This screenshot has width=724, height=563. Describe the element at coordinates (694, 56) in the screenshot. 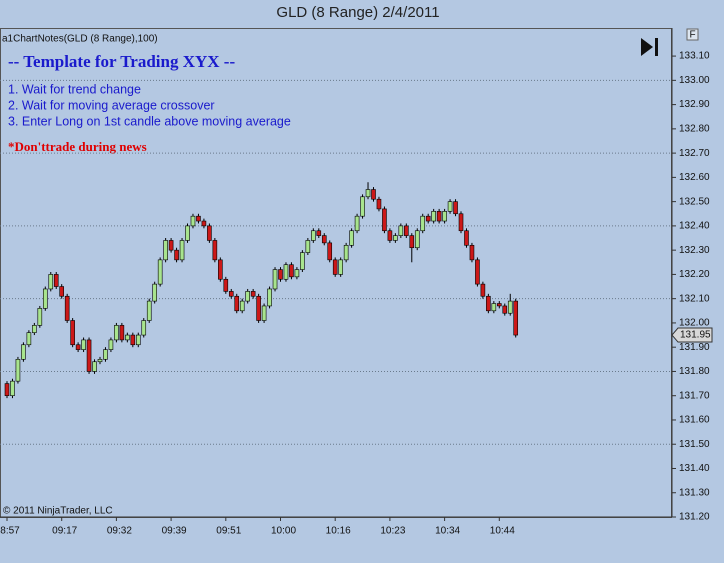

I see `y-tick-label: 133.10` at that location.